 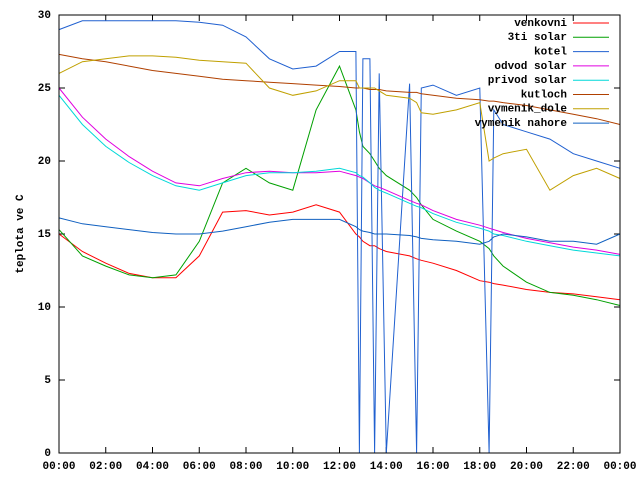 I want to click on y-tick-label: 20, so click(x=44, y=162).